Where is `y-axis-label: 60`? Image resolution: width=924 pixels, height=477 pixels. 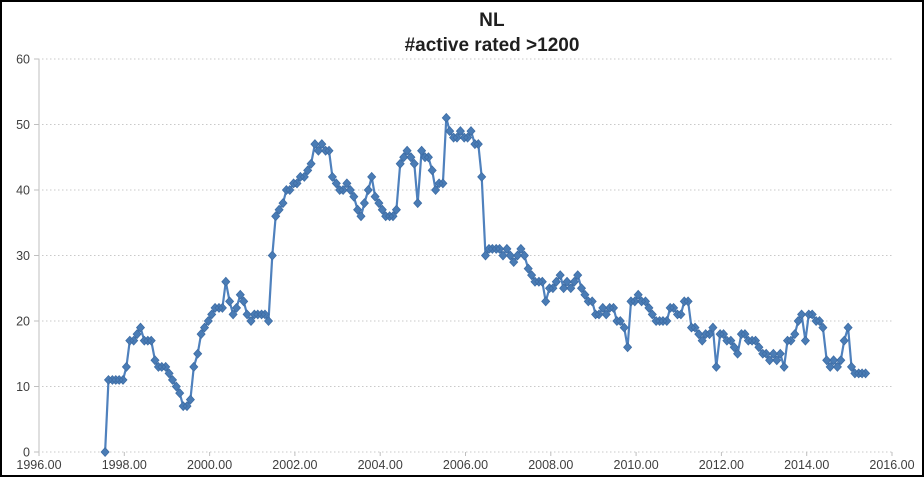
y-axis-label: 60 is located at coordinates (23, 60).